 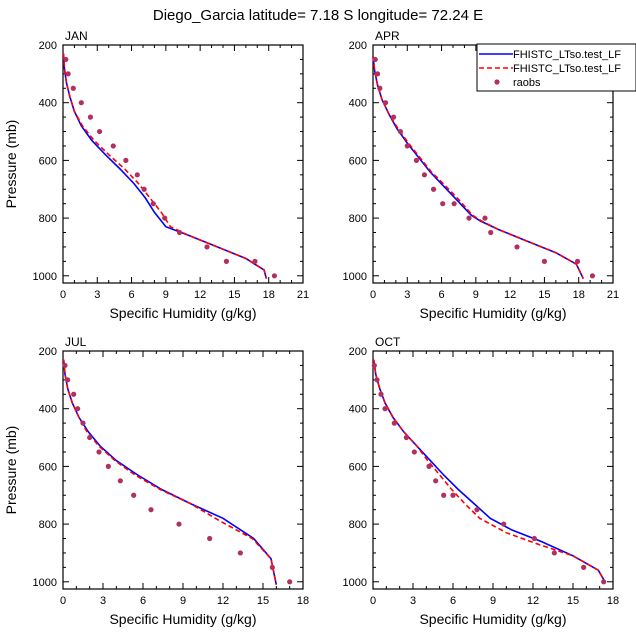 I want to click on panel-label: JAN, so click(x=76, y=36).